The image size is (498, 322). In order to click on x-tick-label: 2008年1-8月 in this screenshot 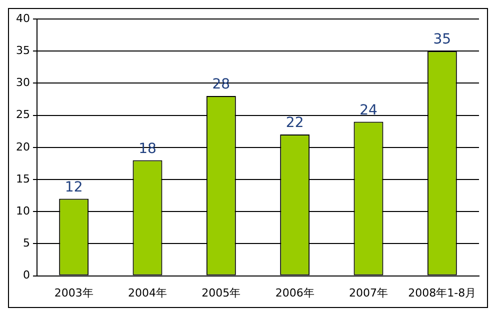, I will do `click(442, 293)`.